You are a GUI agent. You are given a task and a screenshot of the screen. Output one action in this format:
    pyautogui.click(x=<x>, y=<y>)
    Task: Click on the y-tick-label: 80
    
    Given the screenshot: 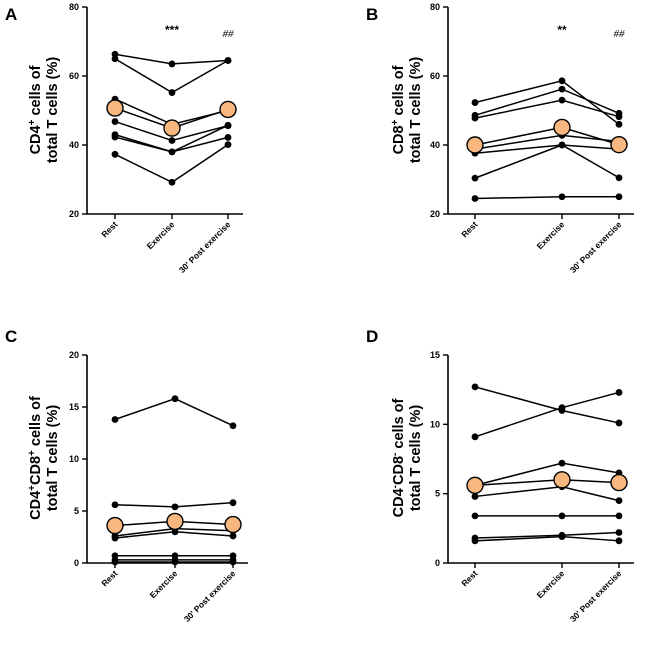 What is the action you would take?
    pyautogui.click(x=435, y=7)
    